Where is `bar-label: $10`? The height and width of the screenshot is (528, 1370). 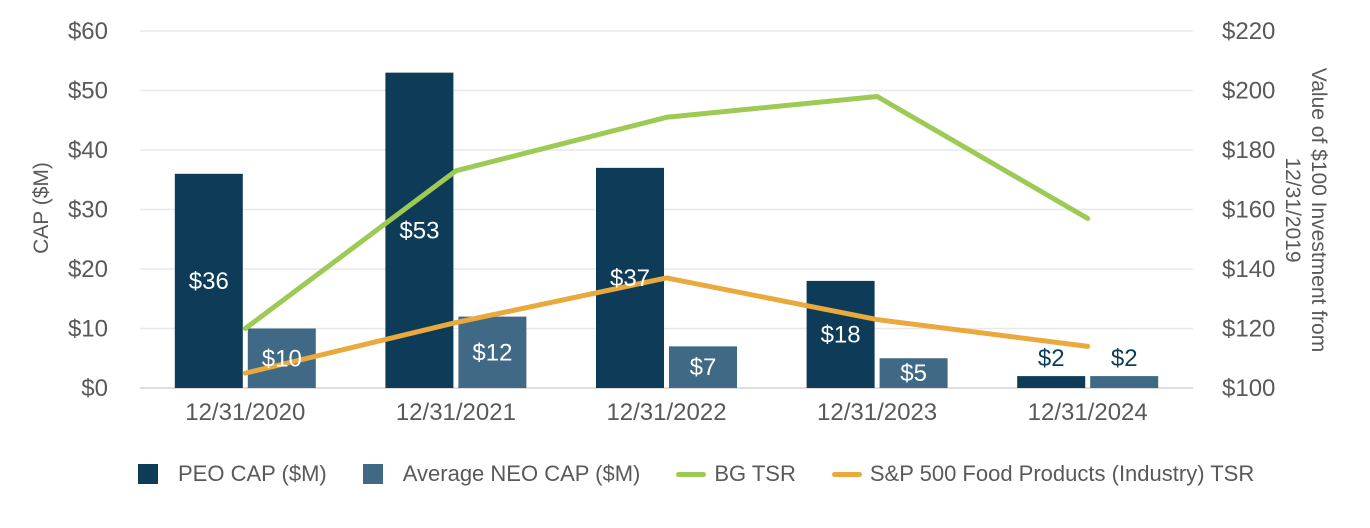
bar-label: $10 is located at coordinates (282, 358).